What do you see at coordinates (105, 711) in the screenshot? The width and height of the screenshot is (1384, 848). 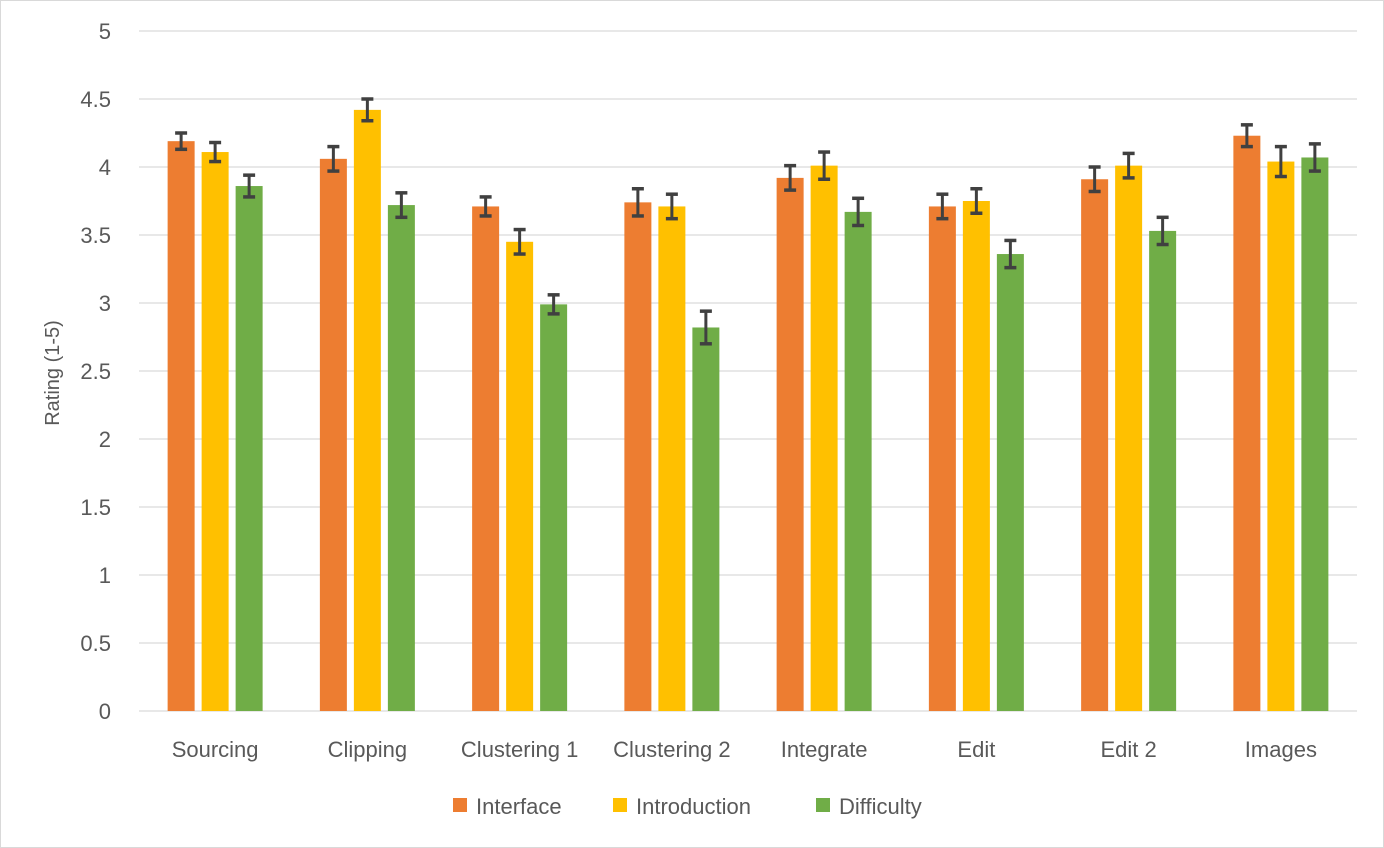 I see `y-tick-label: 0` at bounding box center [105, 711].